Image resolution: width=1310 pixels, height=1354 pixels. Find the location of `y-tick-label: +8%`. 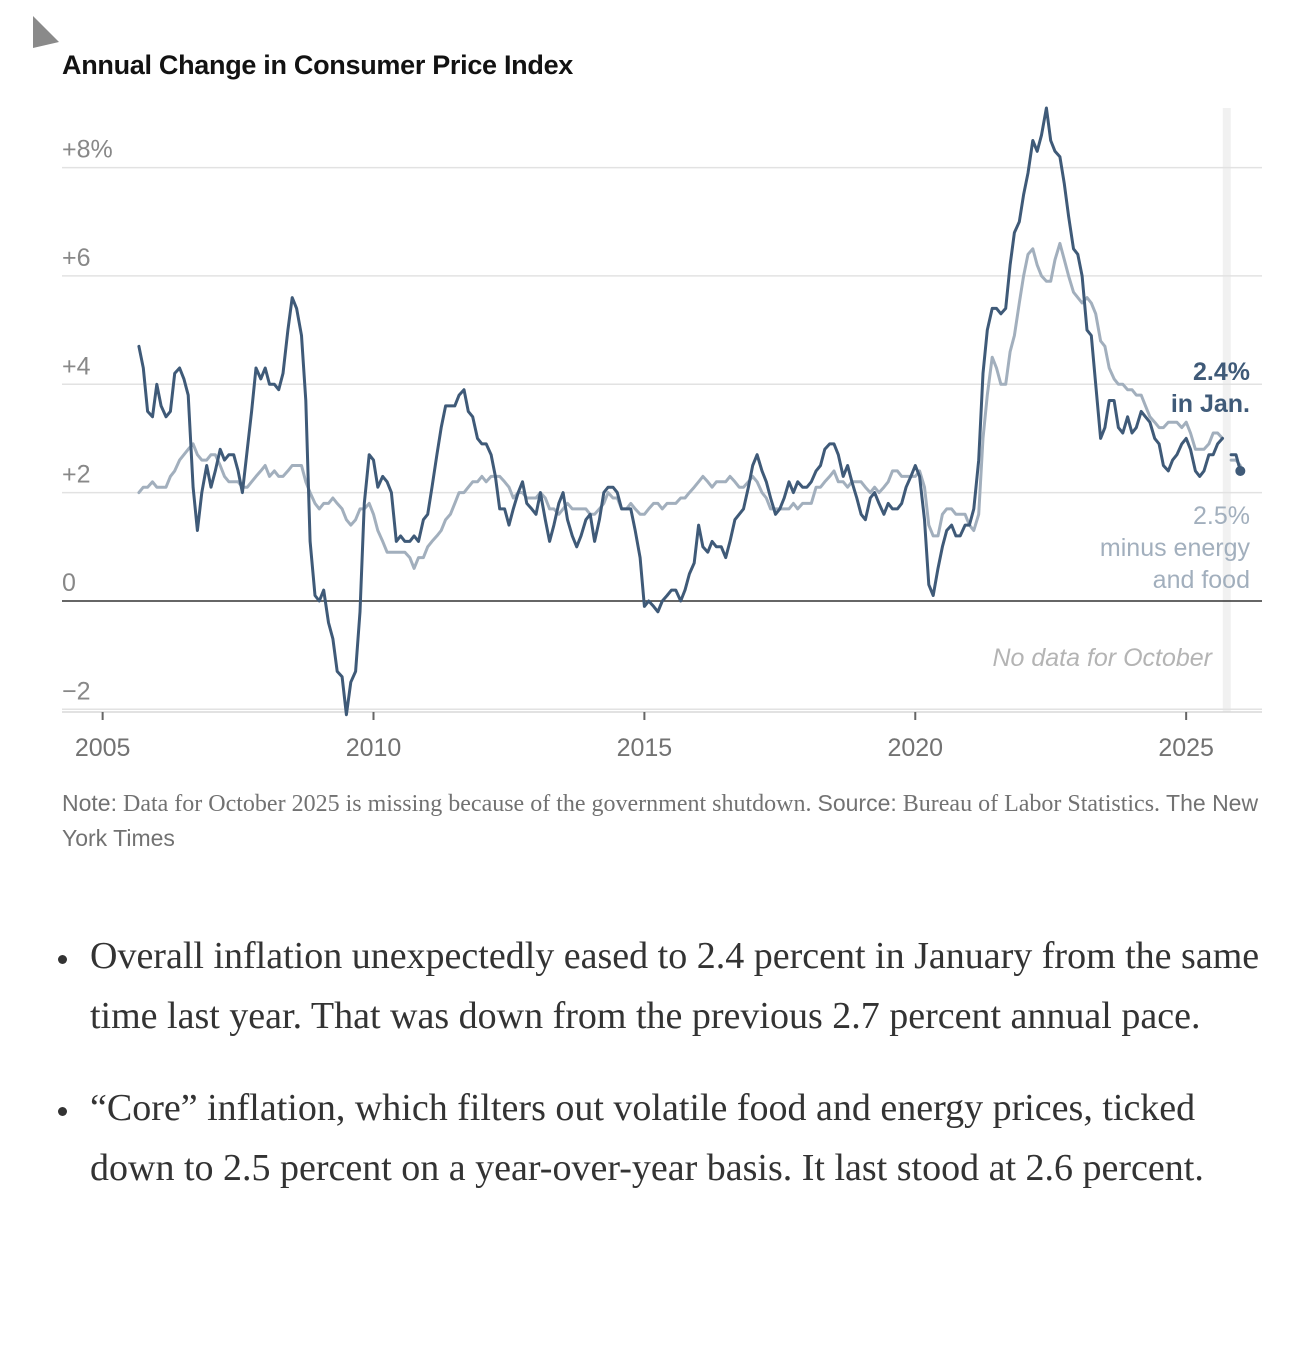

y-tick-label: +8% is located at coordinates (87, 150).